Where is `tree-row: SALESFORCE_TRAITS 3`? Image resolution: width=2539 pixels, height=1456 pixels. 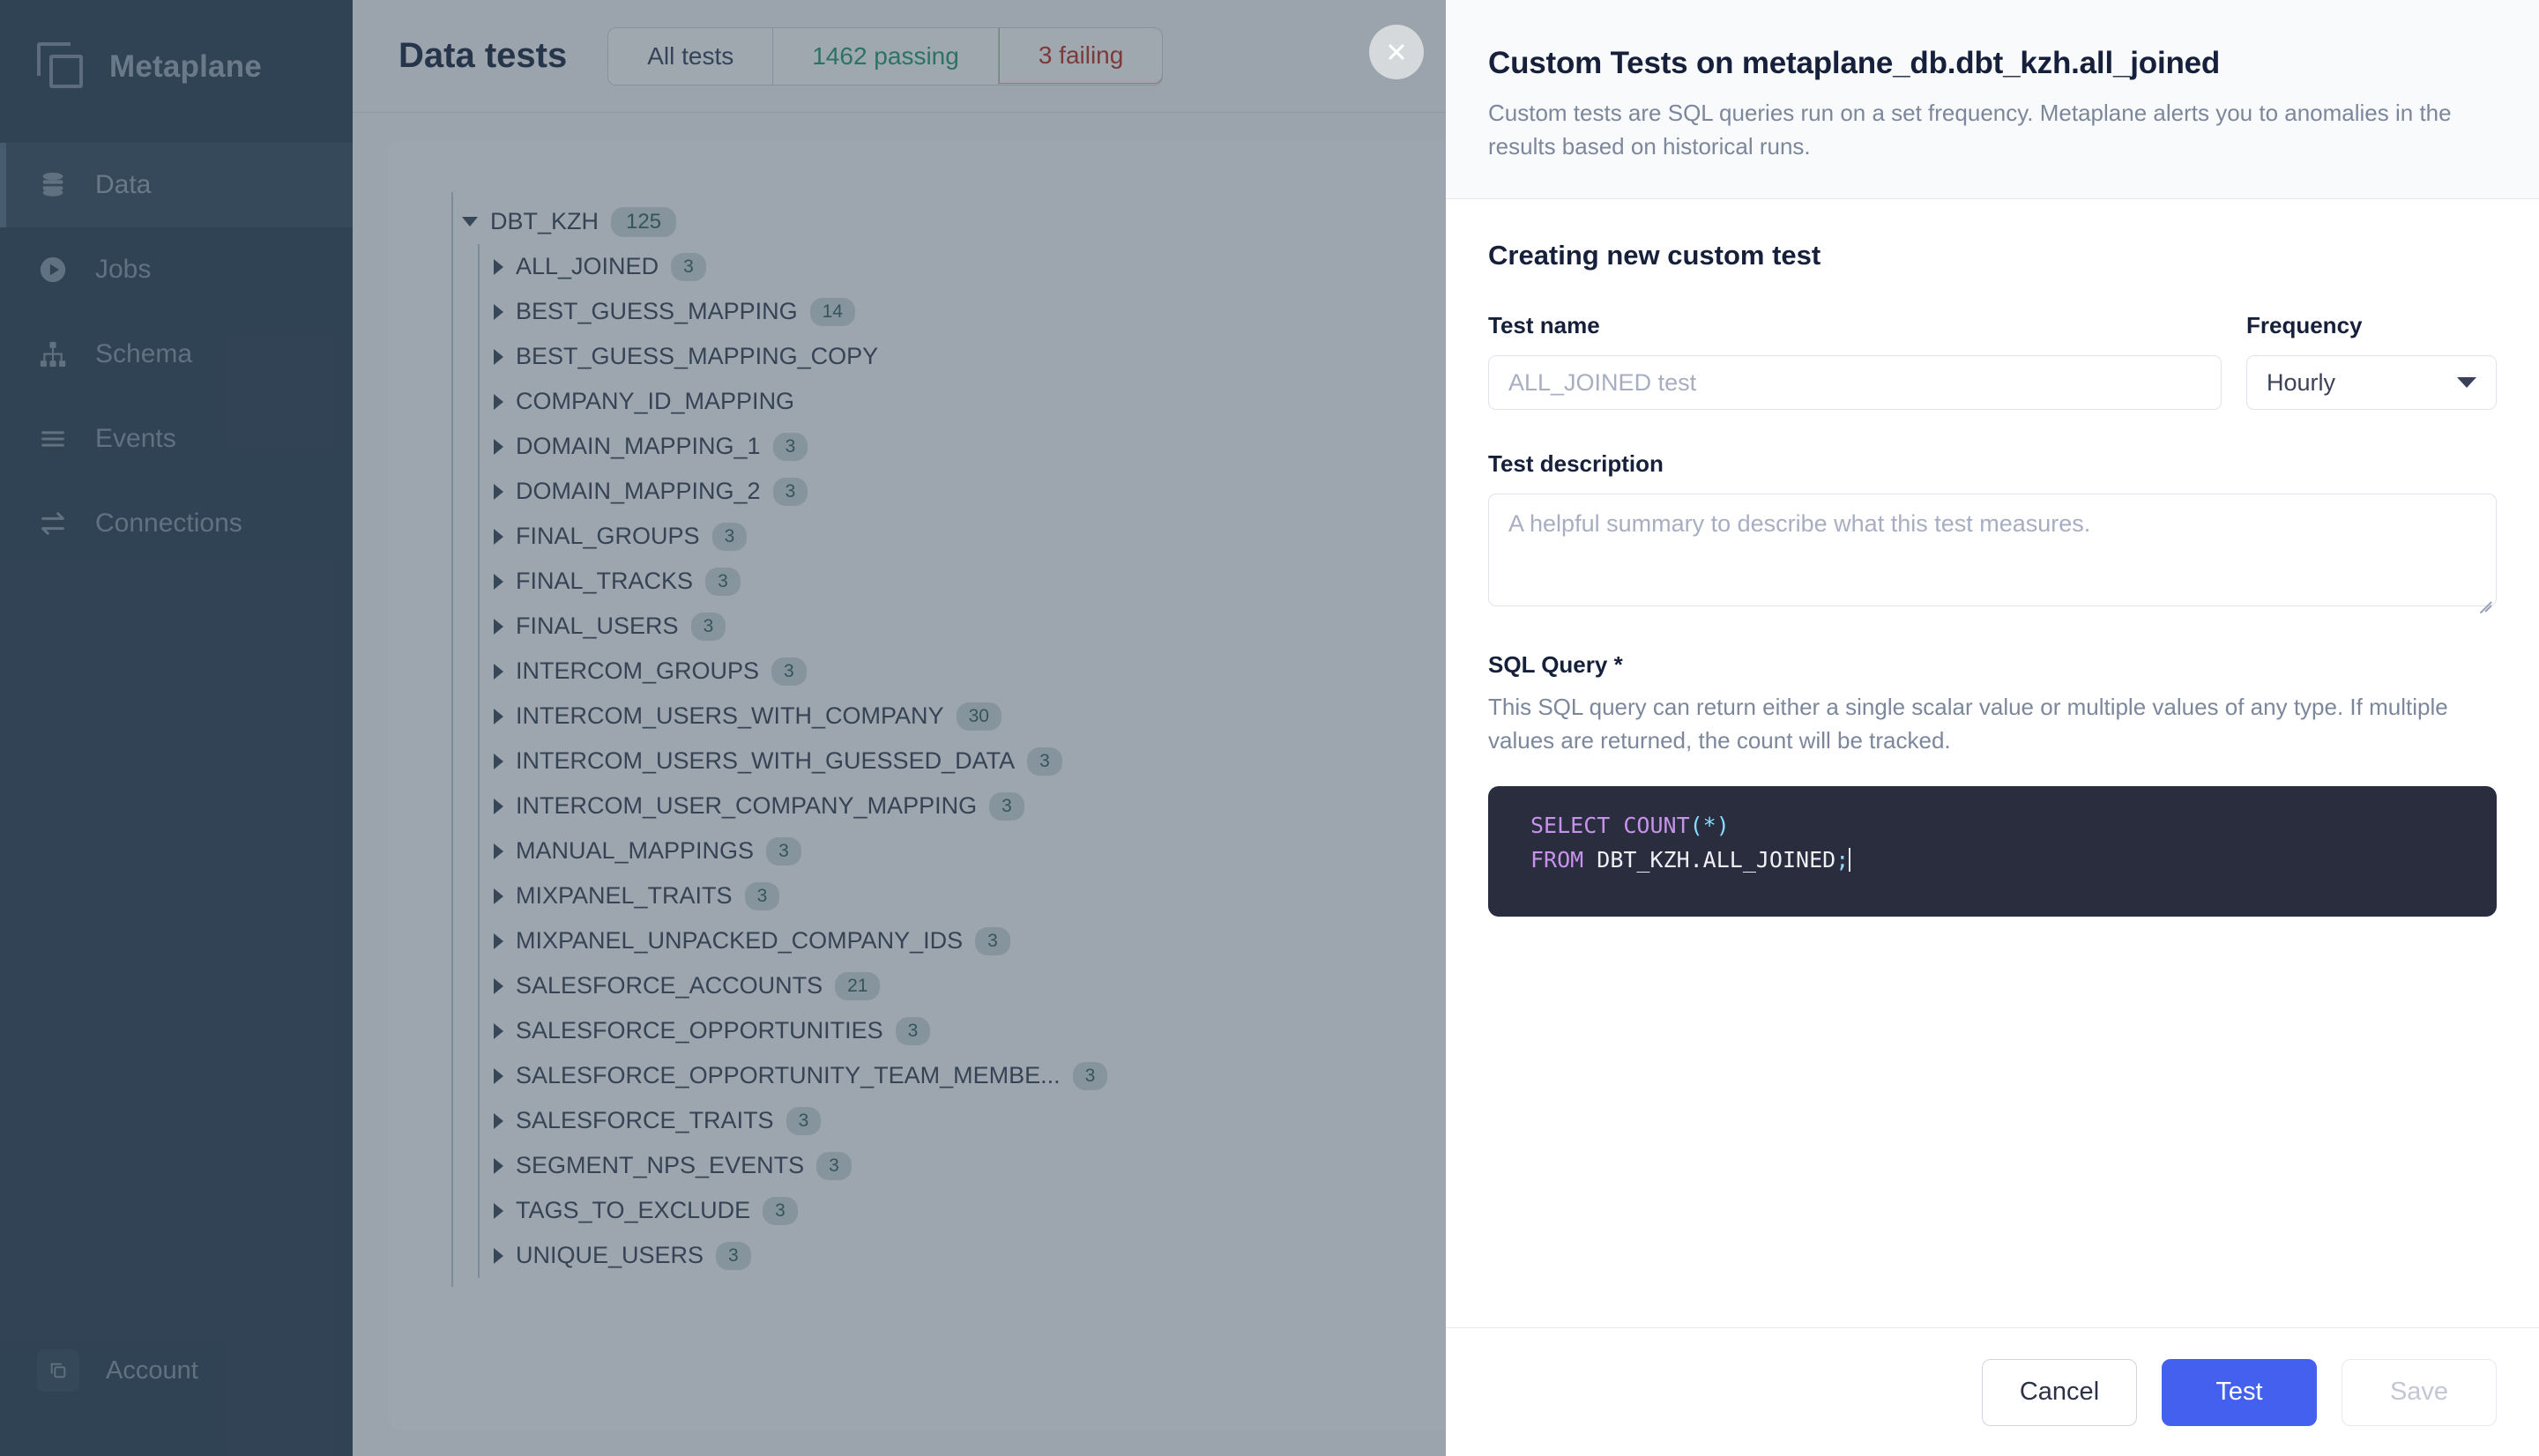
tree-row: SALESFORCE_TRAITS 3 is located at coordinates (931, 1120).